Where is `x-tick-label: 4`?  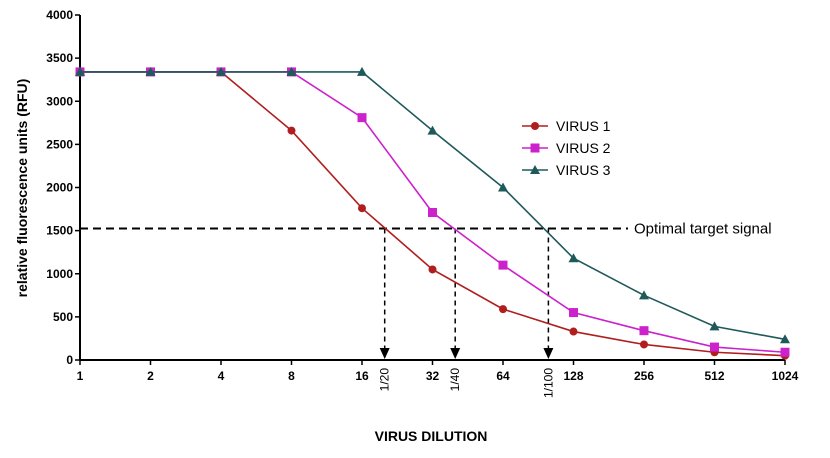 x-tick-label: 4 is located at coordinates (221, 376).